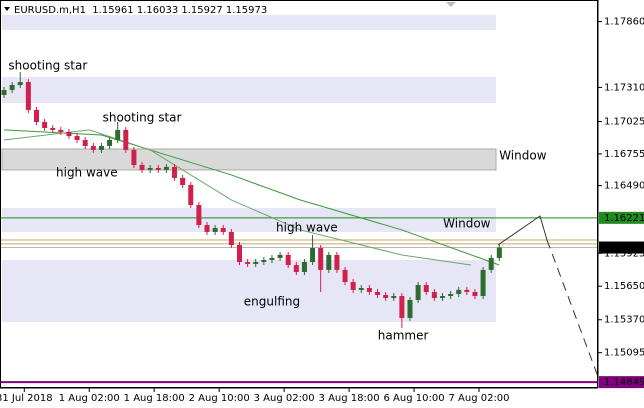  I want to click on price-tag-label: 1.15973, so click(624, 248).